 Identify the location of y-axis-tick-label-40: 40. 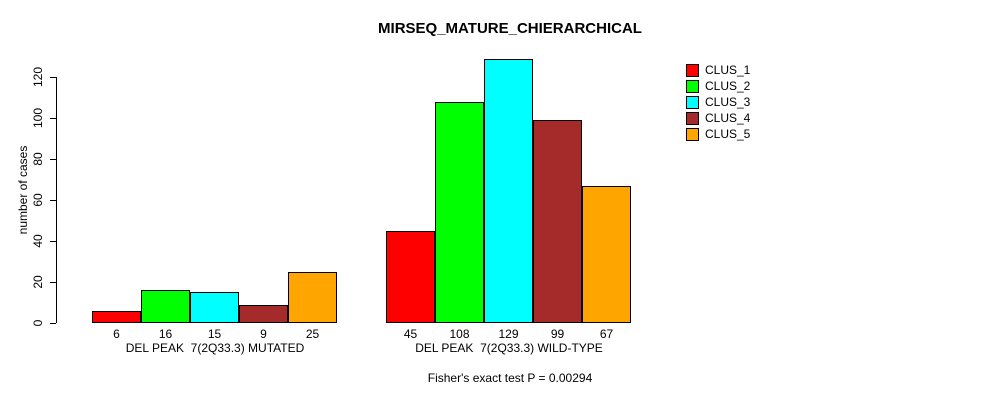
(38, 241).